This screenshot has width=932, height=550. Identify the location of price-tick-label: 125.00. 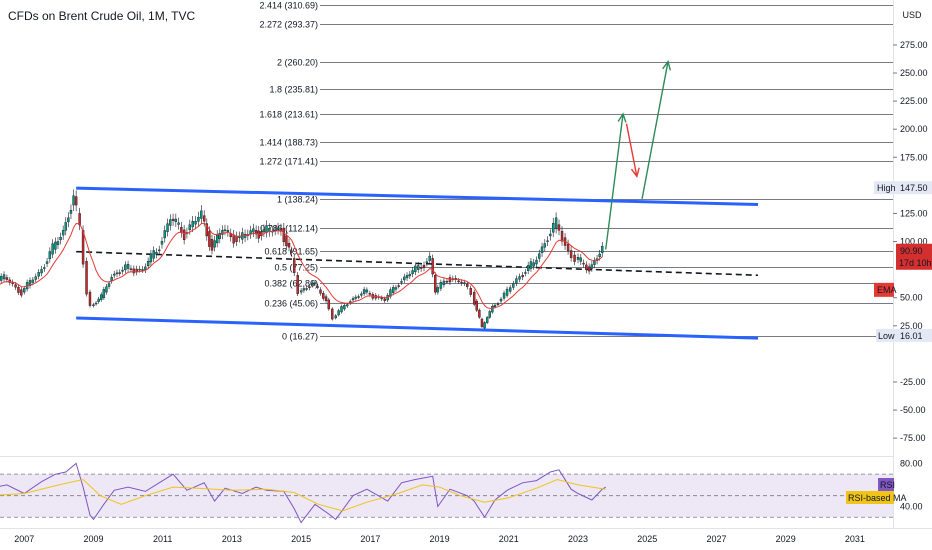
(914, 213).